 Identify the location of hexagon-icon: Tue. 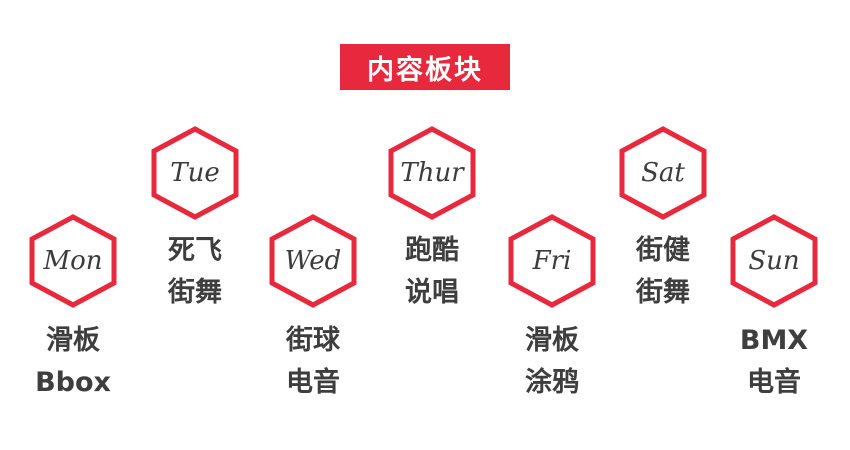
(195, 173).